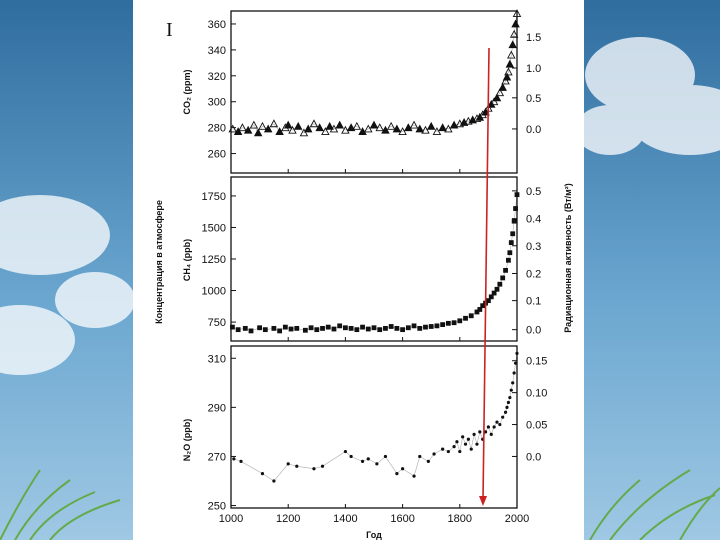  I want to click on y-tick-label: 300, so click(217, 103).